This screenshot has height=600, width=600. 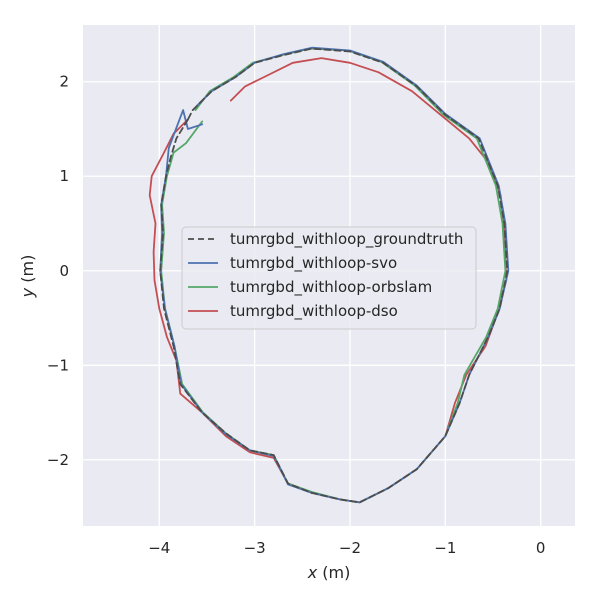 I want to click on x-tick-label: −4, so click(x=159, y=548).